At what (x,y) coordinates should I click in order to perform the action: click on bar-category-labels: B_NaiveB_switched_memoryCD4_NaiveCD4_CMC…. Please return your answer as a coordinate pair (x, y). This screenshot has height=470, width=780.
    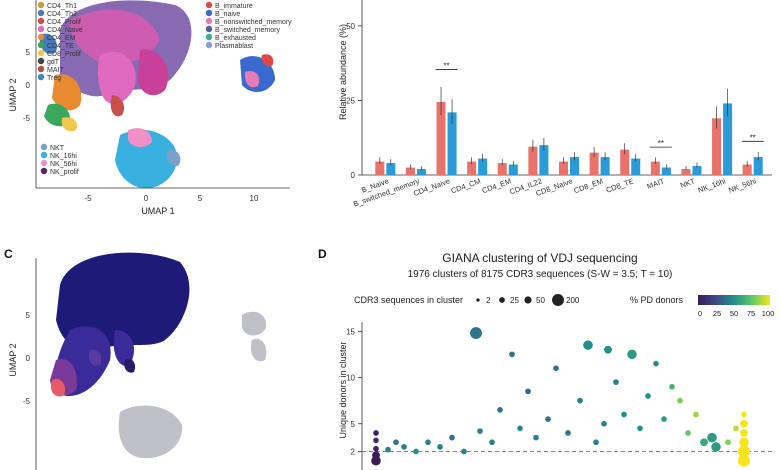
    Looking at the image, I should click on (555, 192).